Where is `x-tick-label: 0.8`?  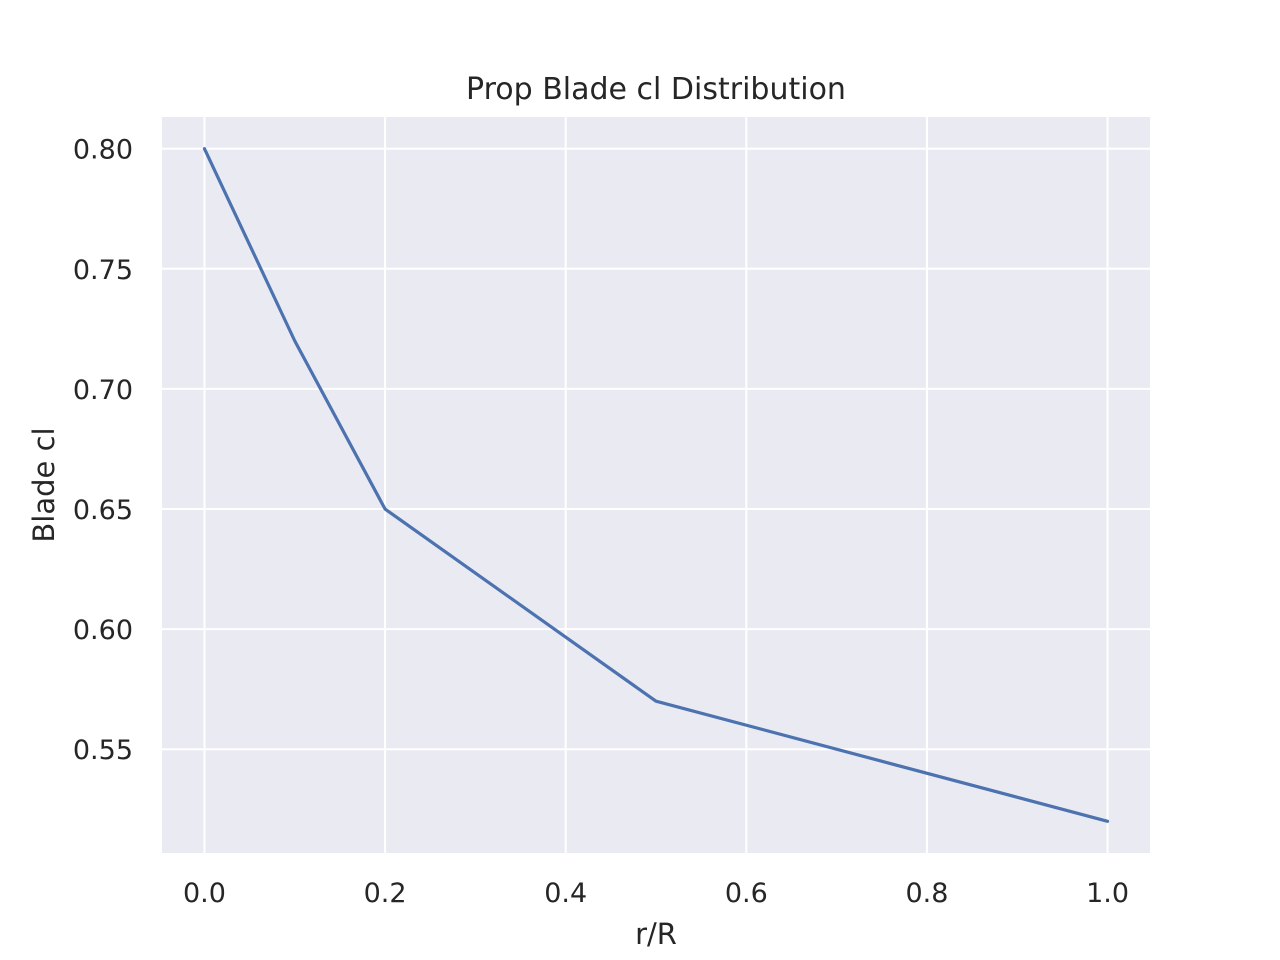
x-tick-label: 0.8 is located at coordinates (926, 893).